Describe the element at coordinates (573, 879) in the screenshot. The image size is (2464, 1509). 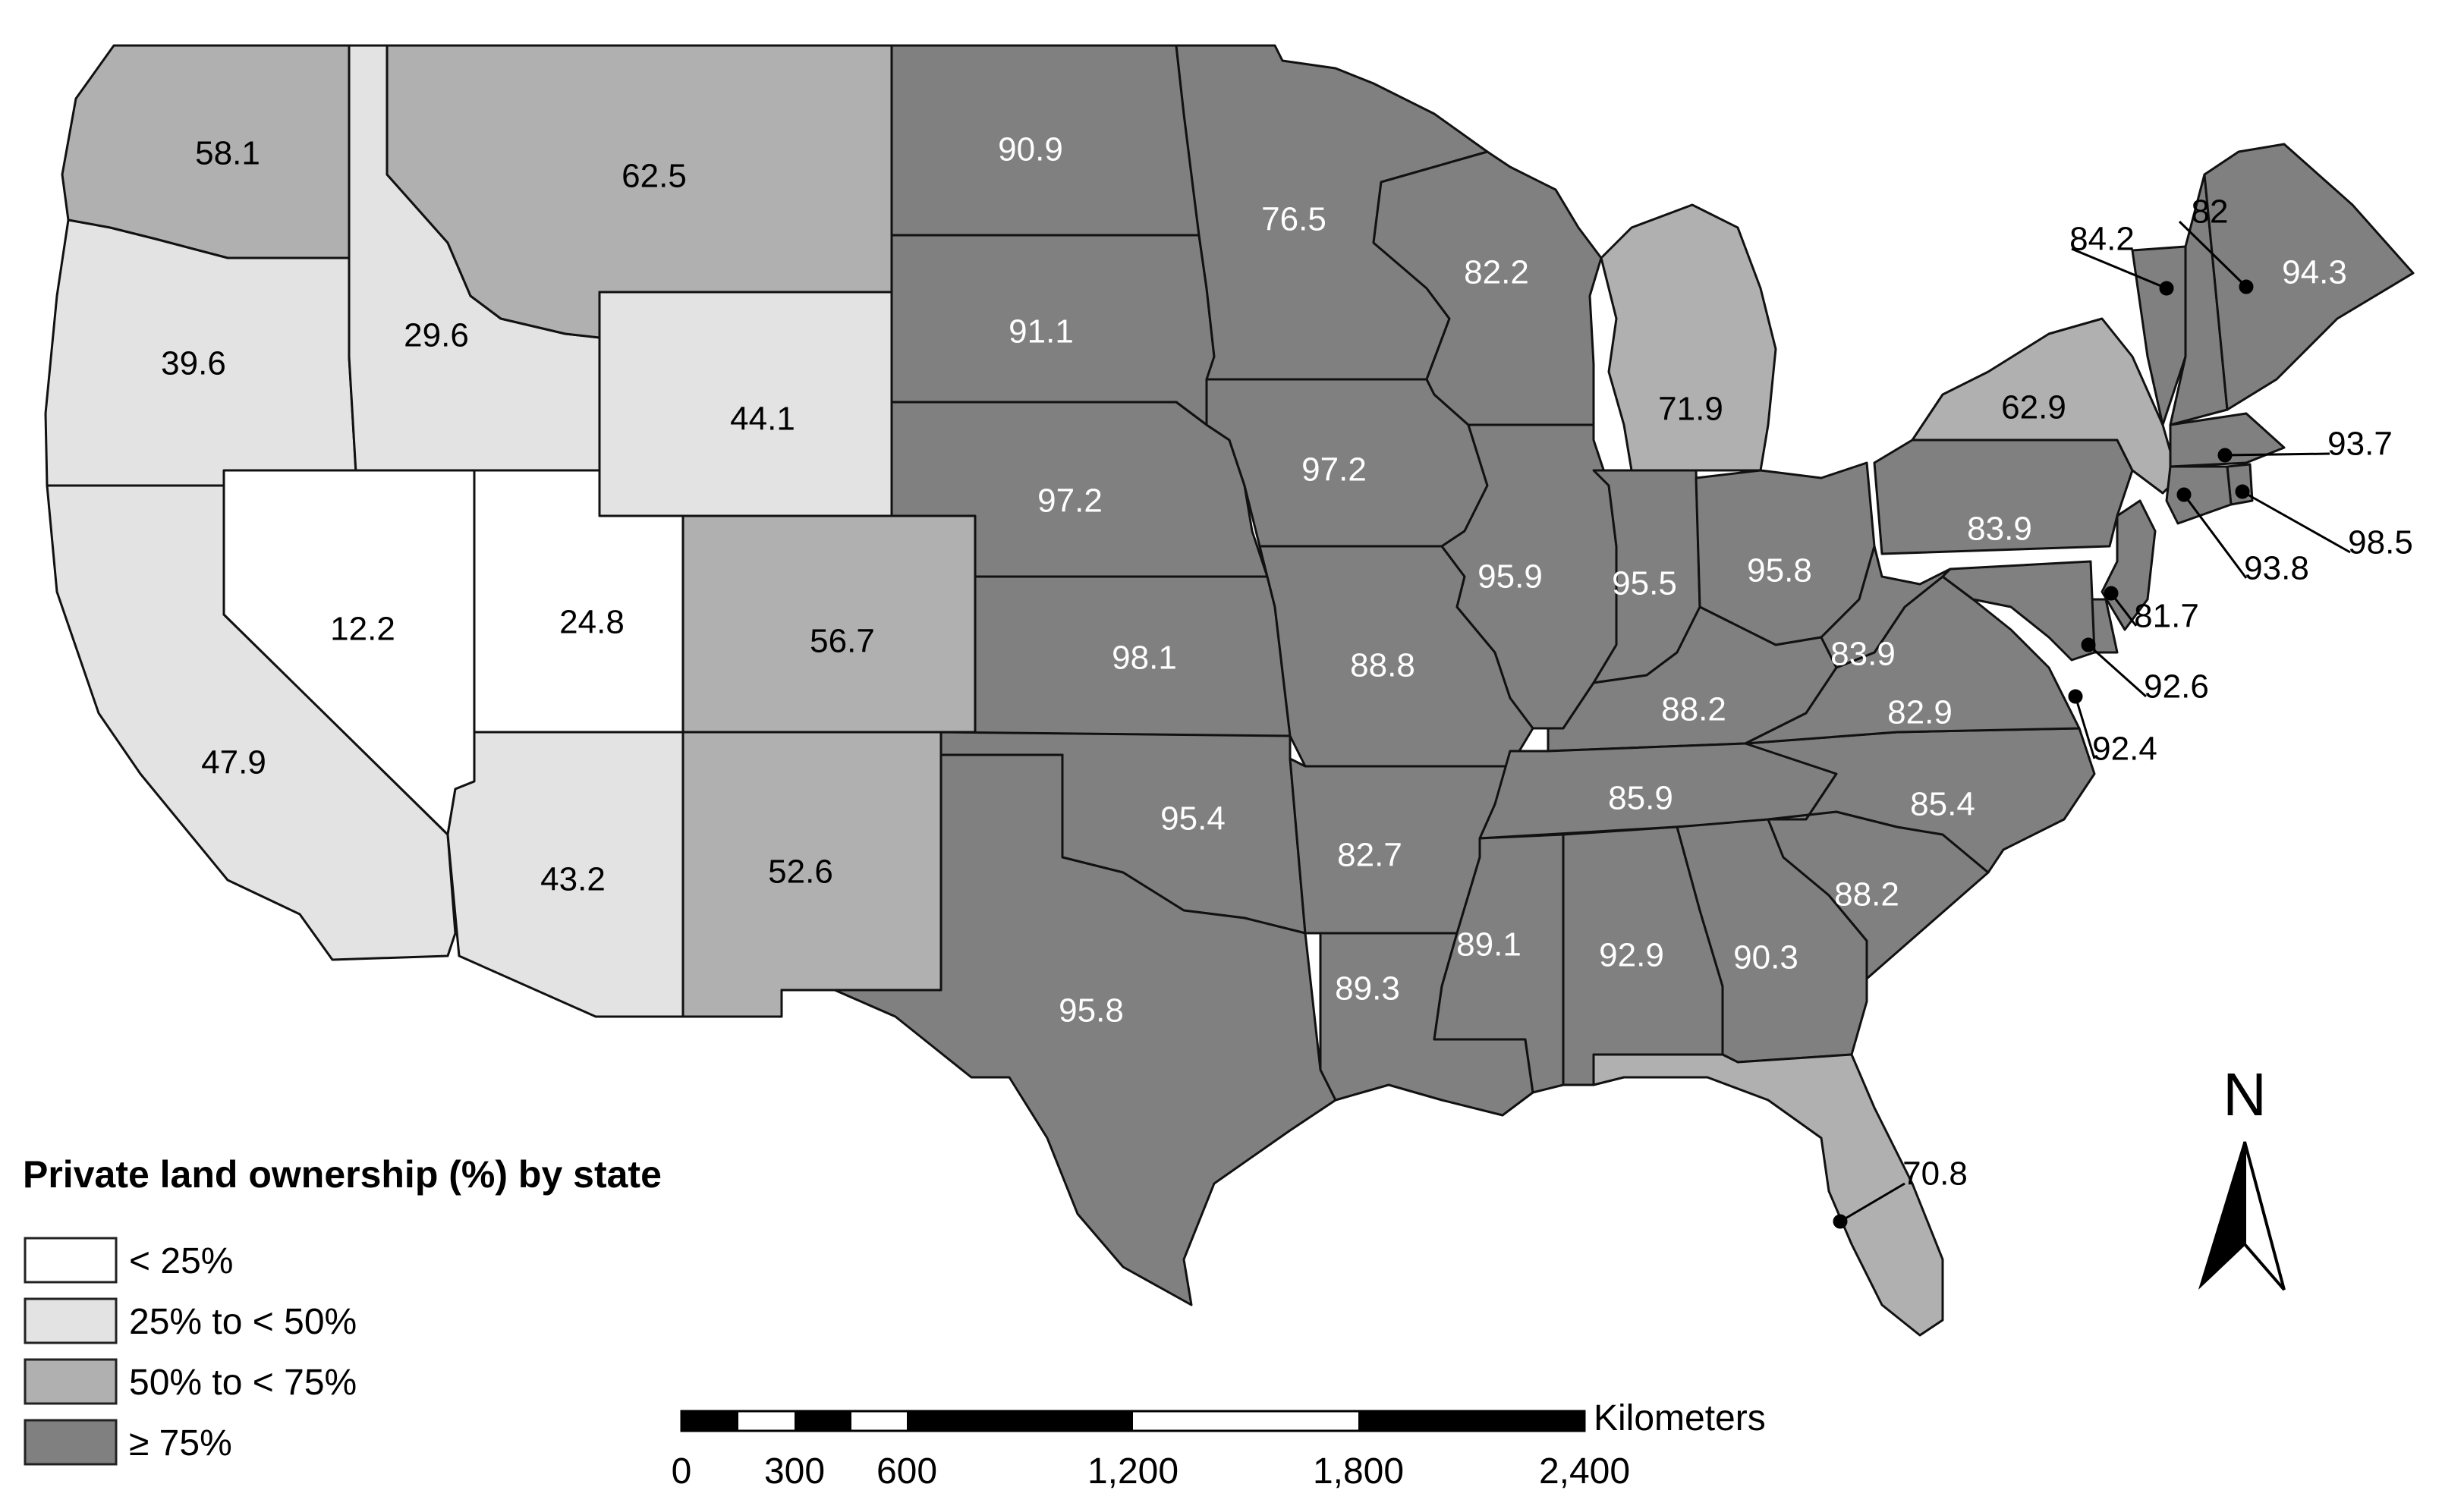
I see `state-label-az: 43.2` at that location.